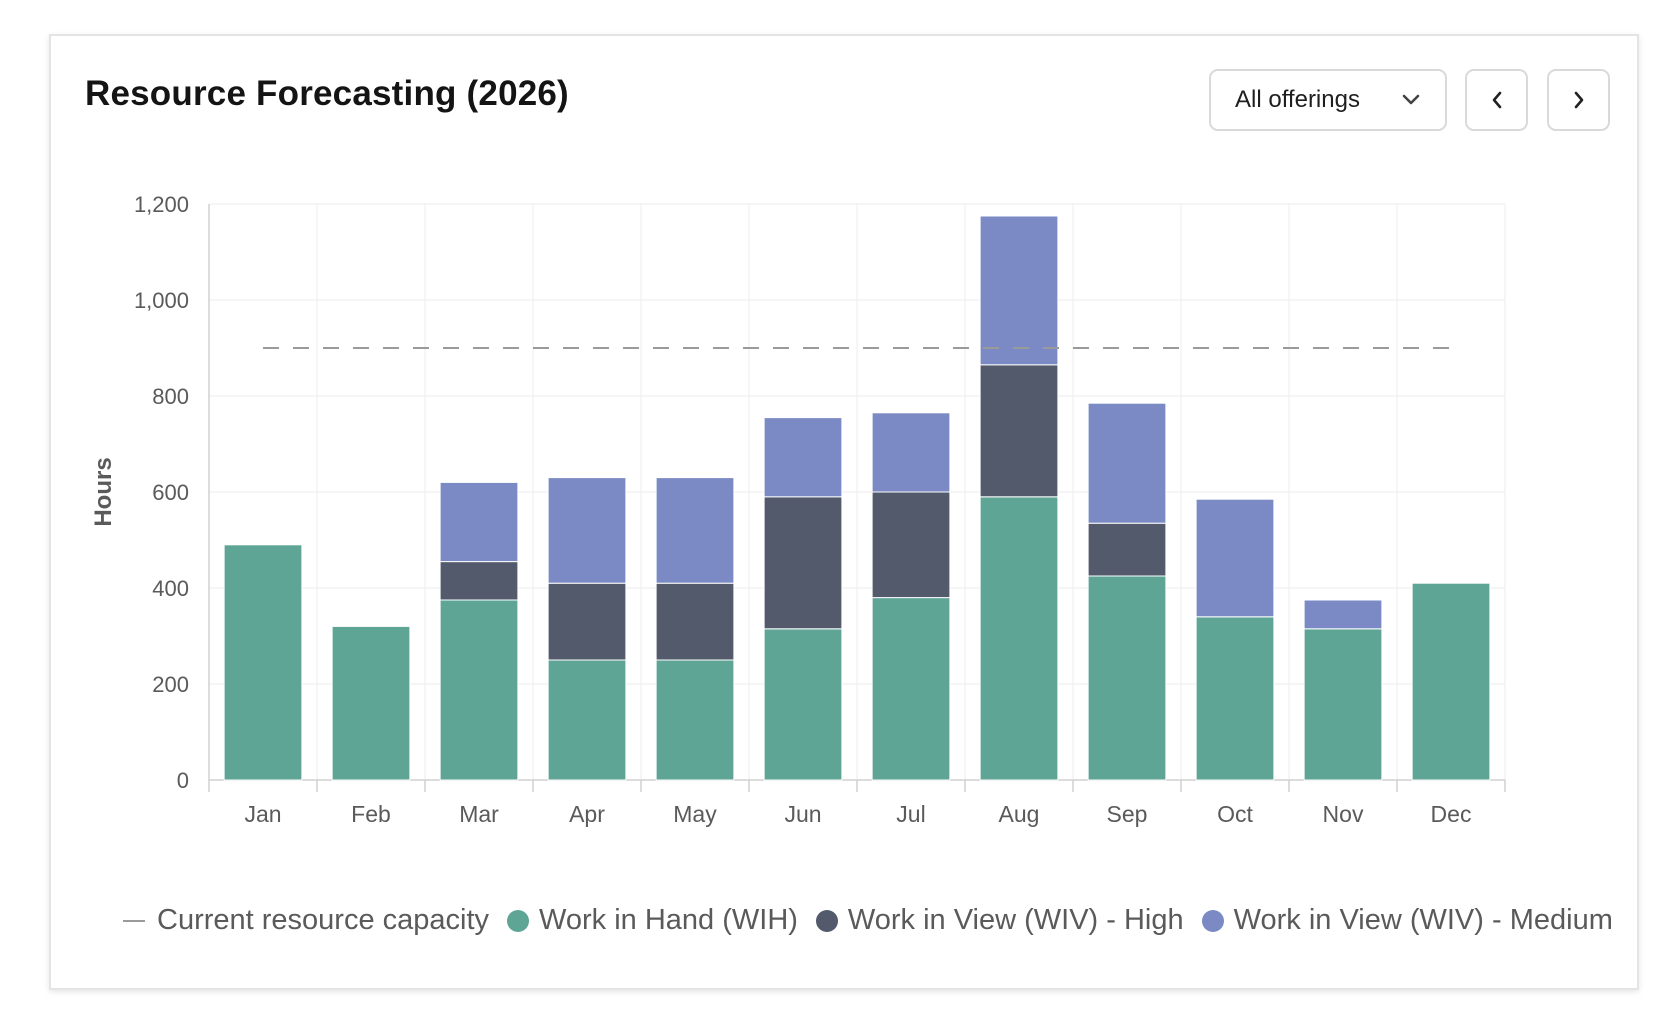  What do you see at coordinates (826, 920) in the screenshot?
I see `legend-wiv-high-dot` at bounding box center [826, 920].